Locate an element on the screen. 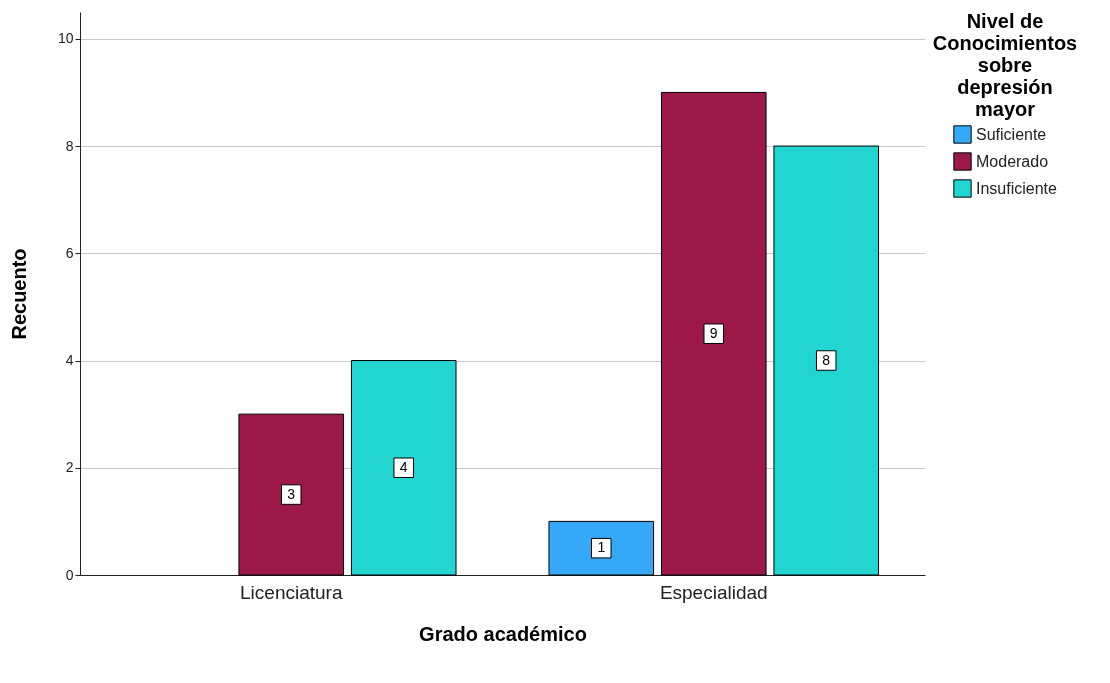 This screenshot has height=683, width=1110. y-tick-label: 8 is located at coordinates (69, 145).